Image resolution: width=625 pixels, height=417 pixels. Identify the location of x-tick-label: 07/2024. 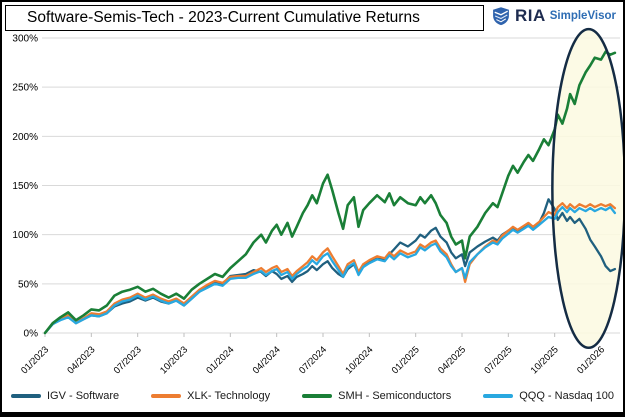
(313, 360).